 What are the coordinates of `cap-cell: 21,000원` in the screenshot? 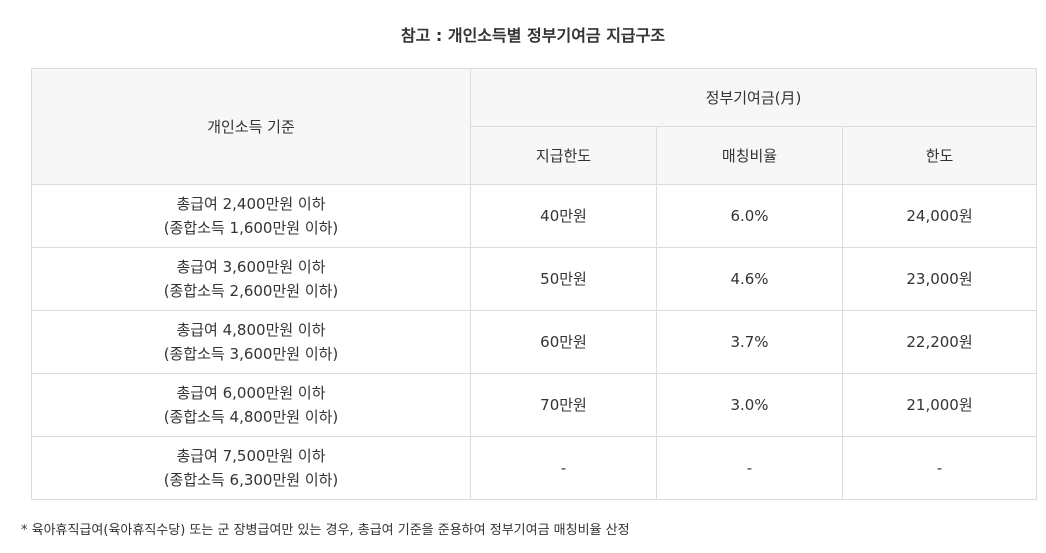 It's located at (939, 405).